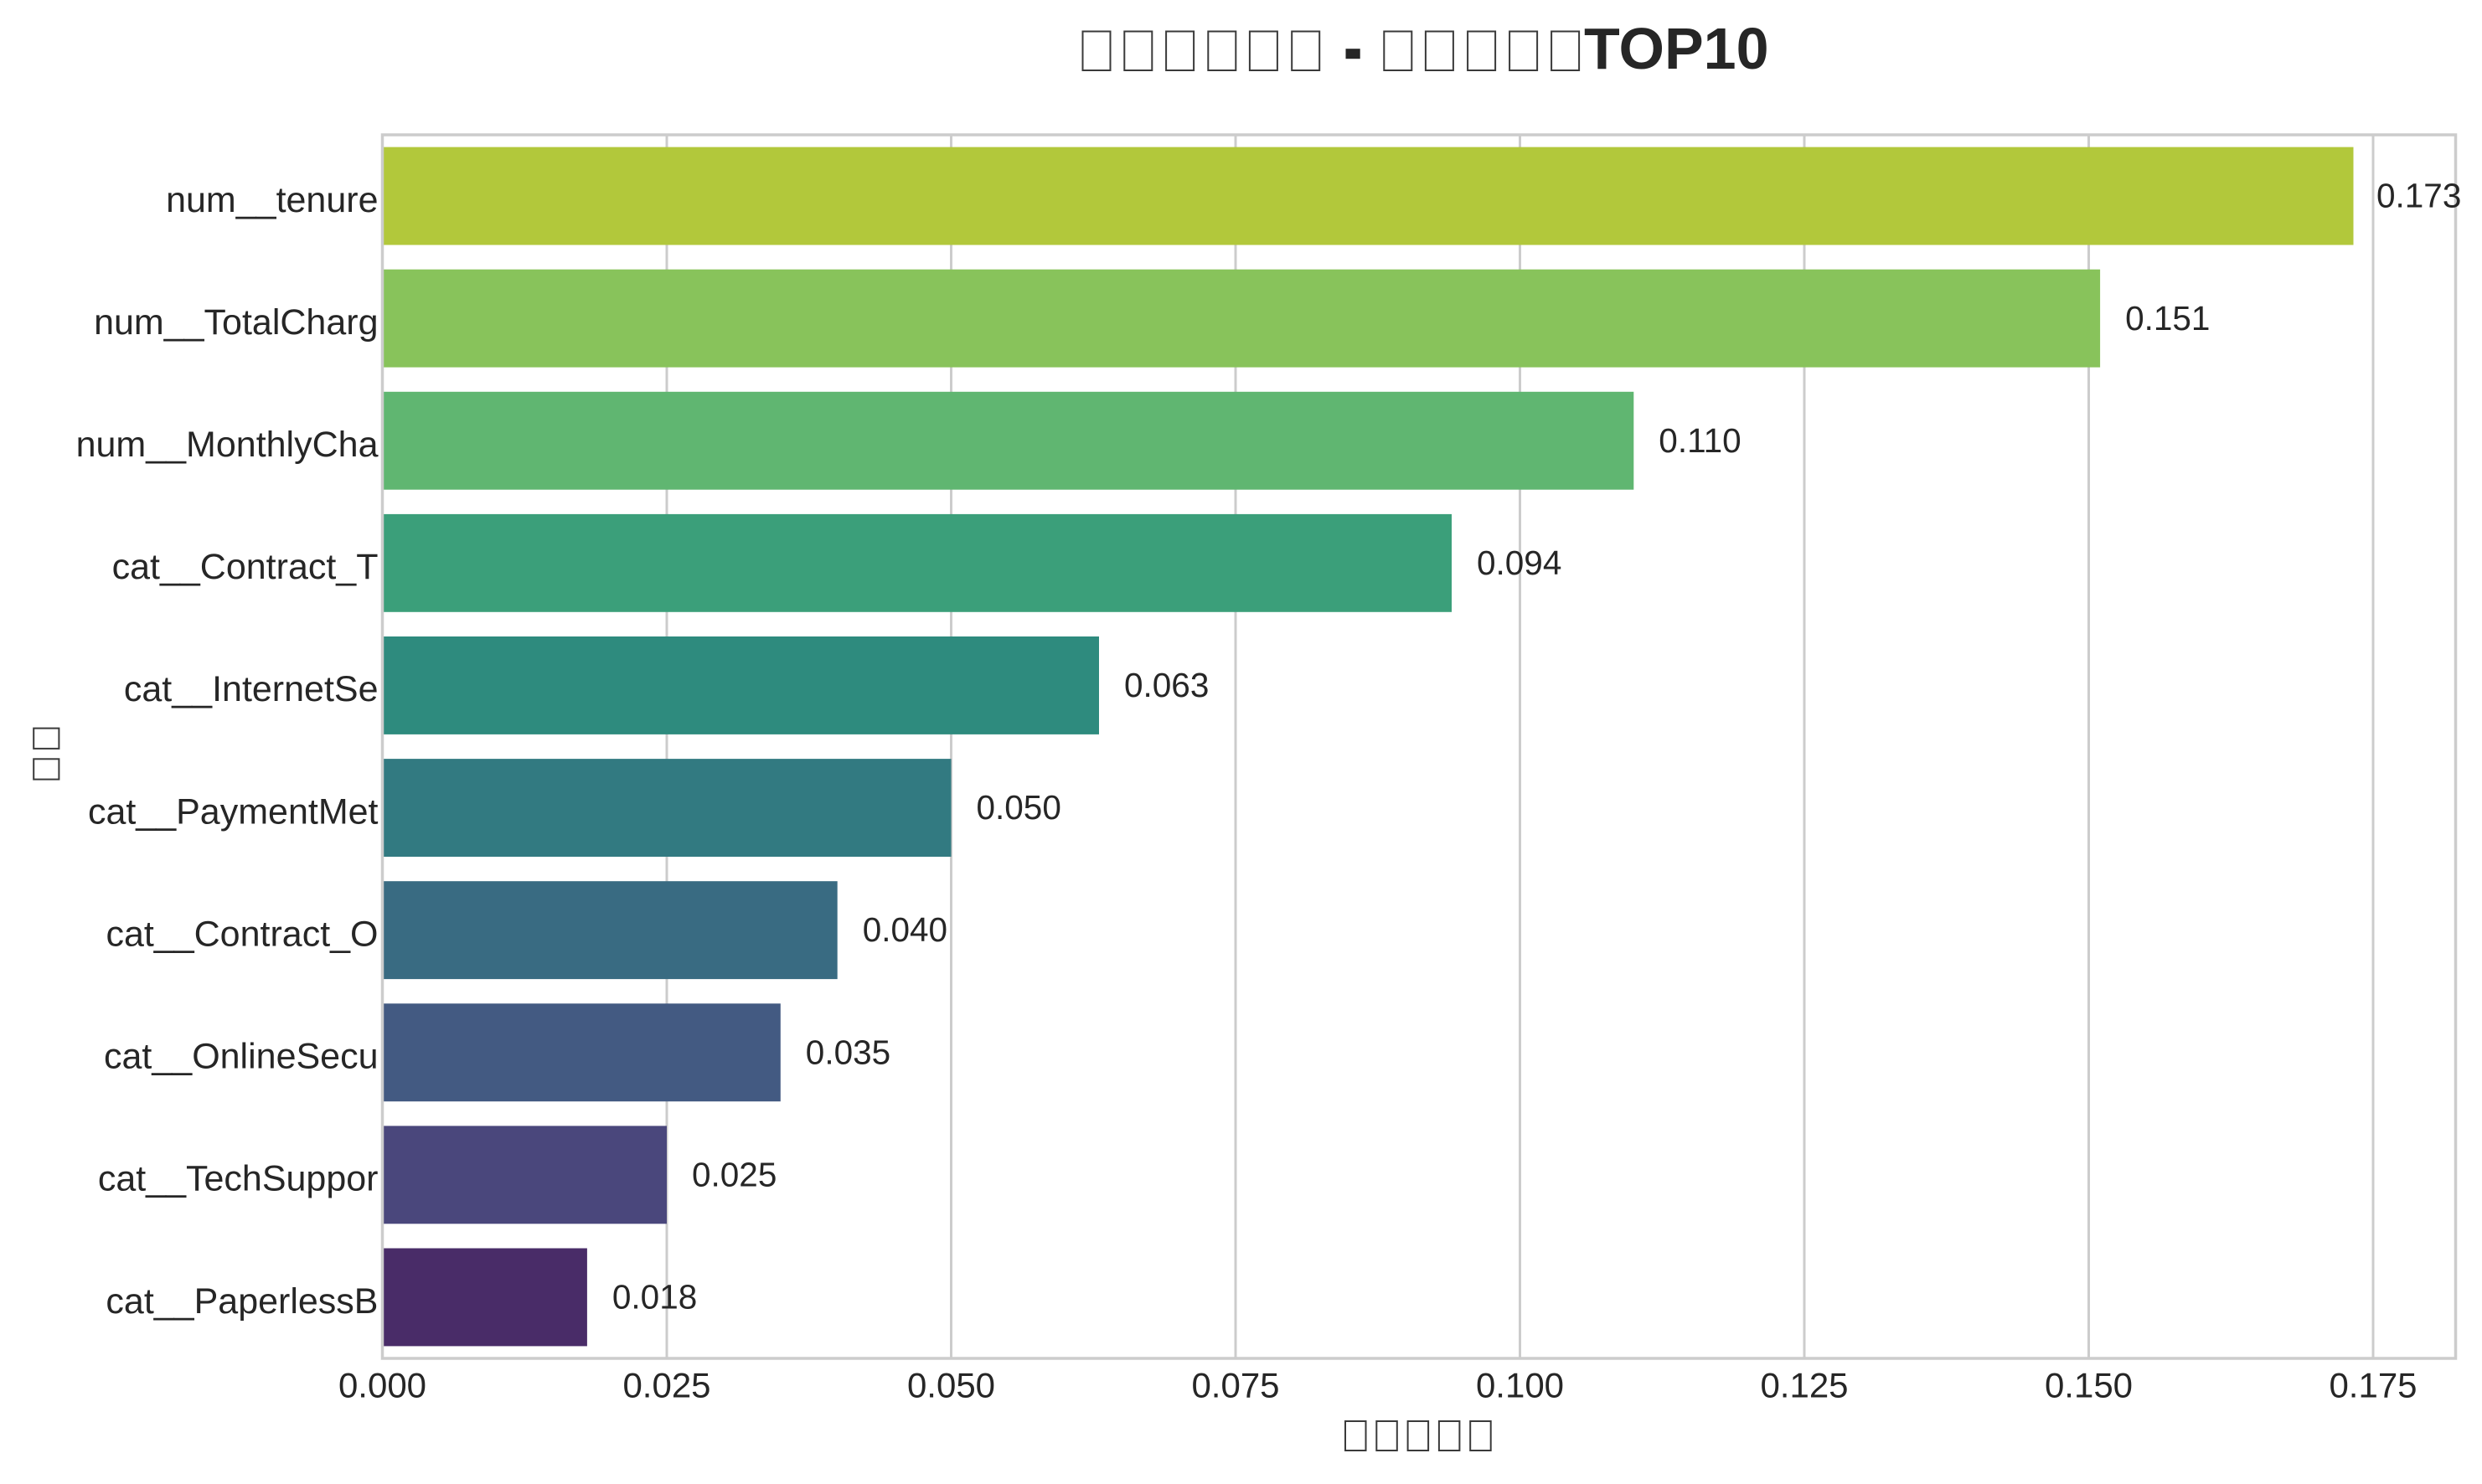  Describe the element at coordinates (1700, 440) in the screenshot. I see `svg-text: 0.110` at that location.